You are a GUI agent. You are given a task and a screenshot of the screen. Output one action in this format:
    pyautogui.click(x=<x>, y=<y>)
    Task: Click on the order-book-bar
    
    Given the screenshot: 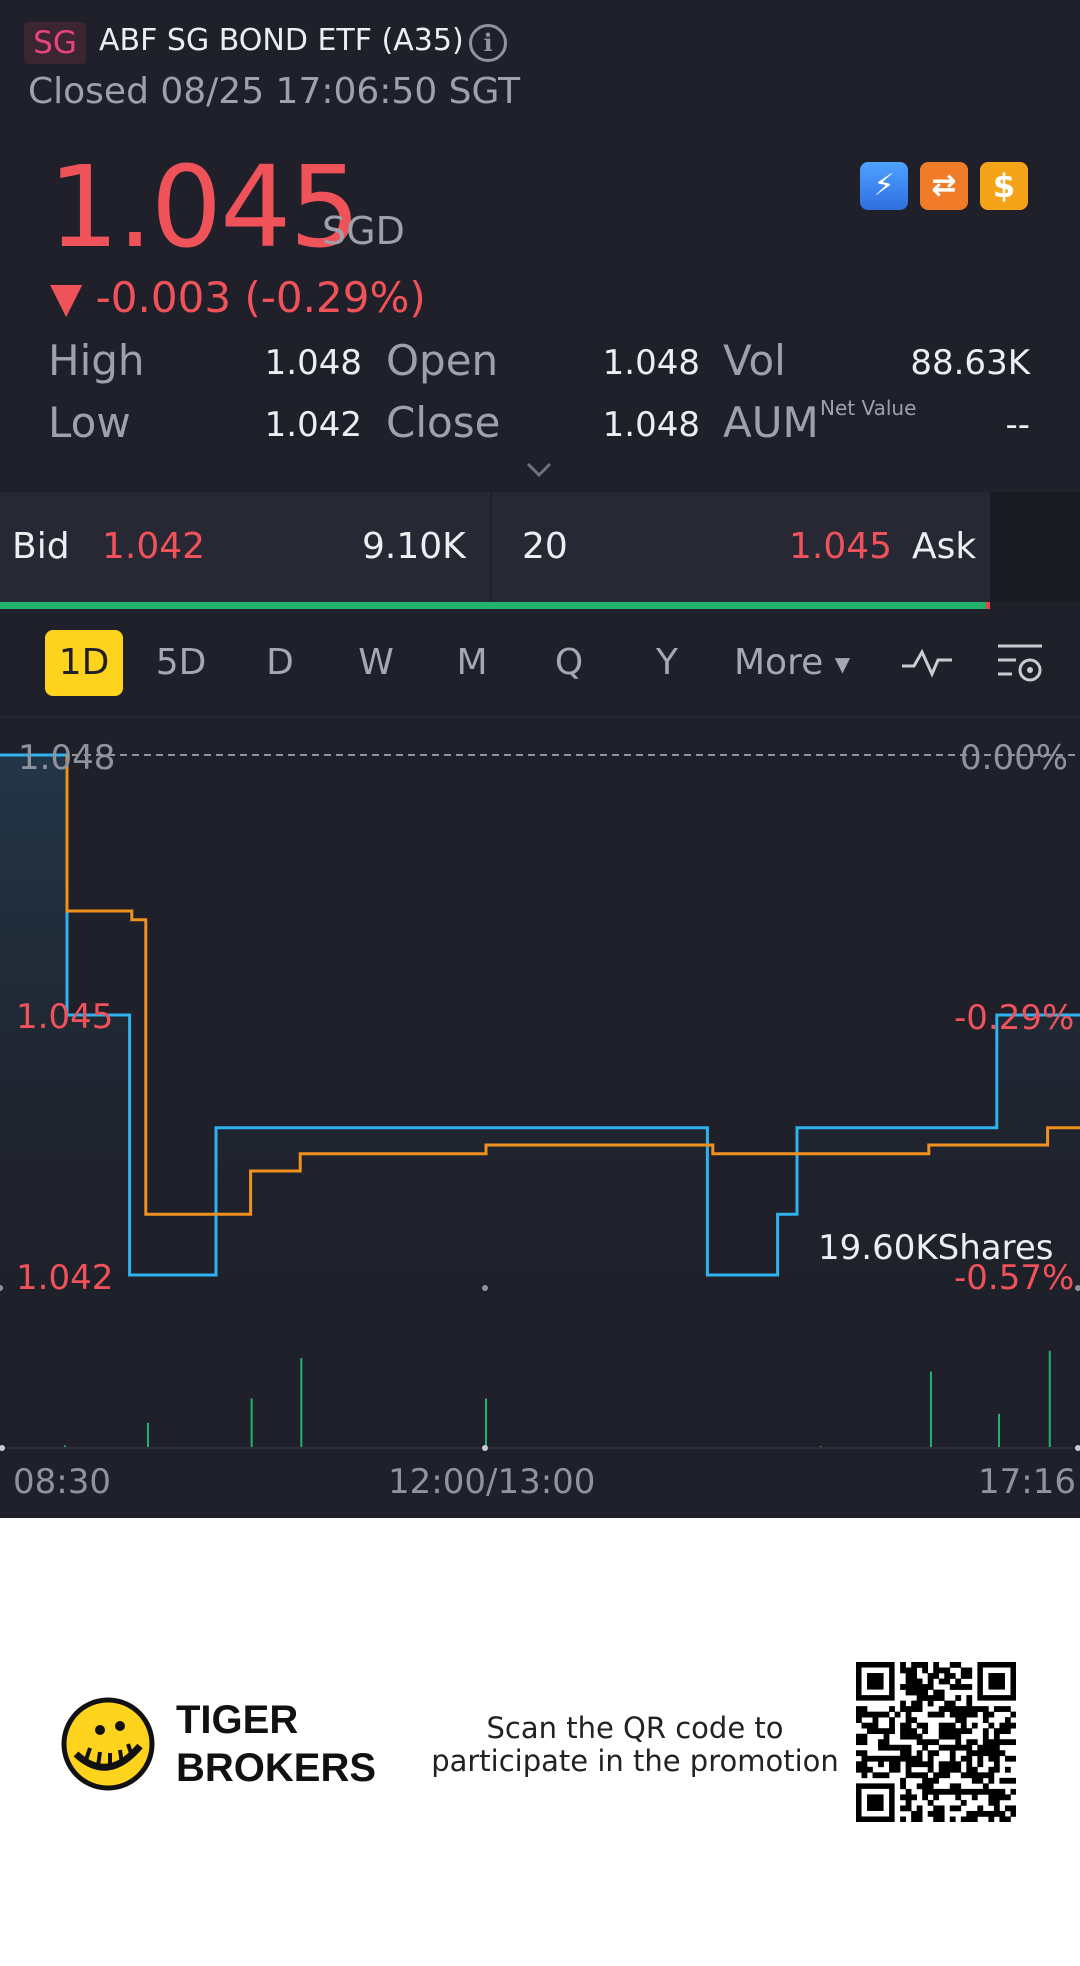 What is the action you would take?
    pyautogui.click(x=495, y=547)
    